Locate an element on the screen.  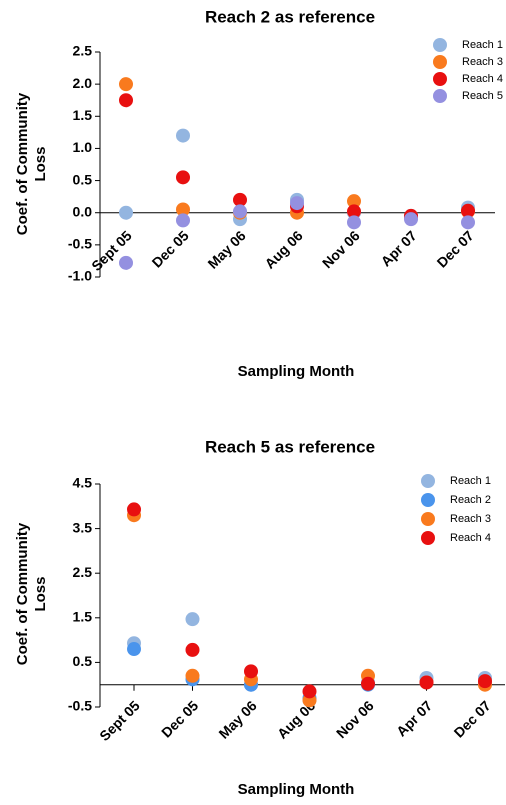
chart-title: Reach 2 as reference is located at coordinates (290, 16).